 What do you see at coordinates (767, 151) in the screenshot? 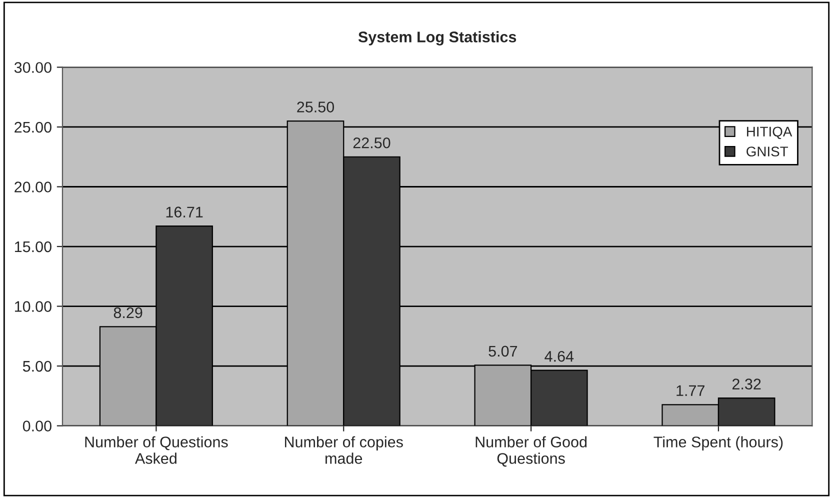
I see `legend-label: GNIST` at bounding box center [767, 151].